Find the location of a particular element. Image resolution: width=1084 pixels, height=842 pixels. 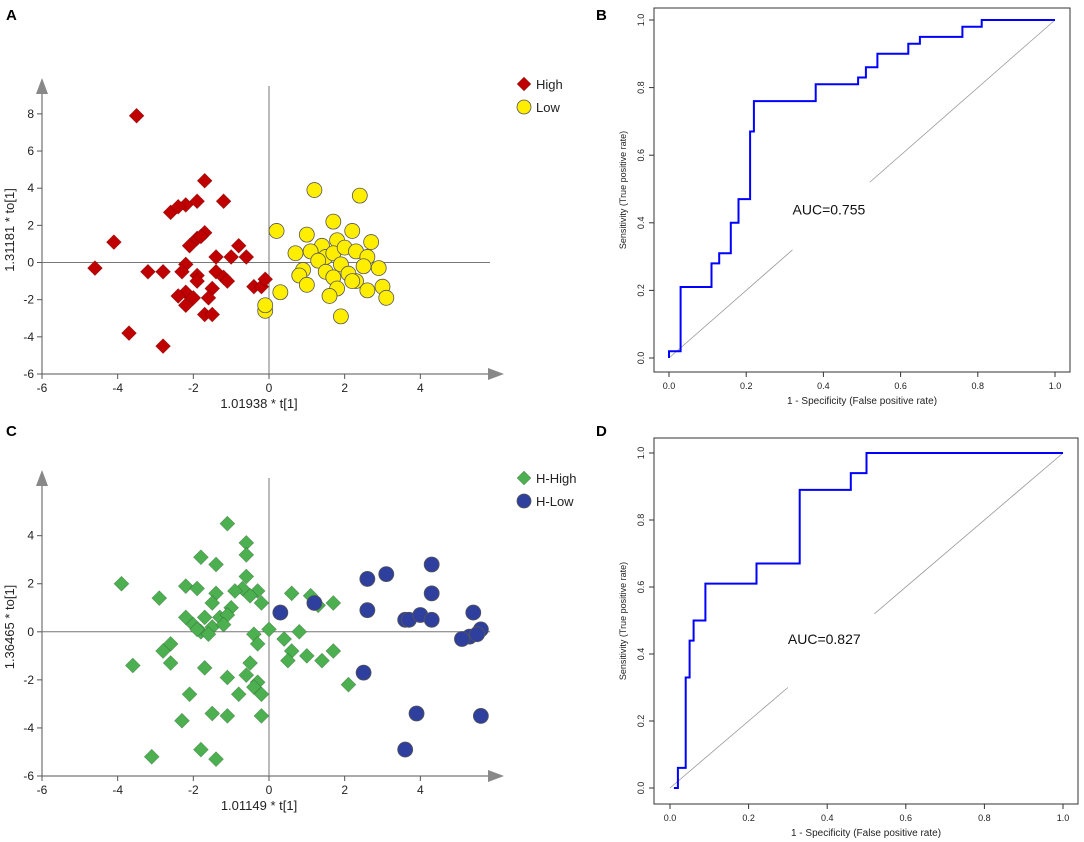

auc-annotation: AUC=0.755 is located at coordinates (829, 209).